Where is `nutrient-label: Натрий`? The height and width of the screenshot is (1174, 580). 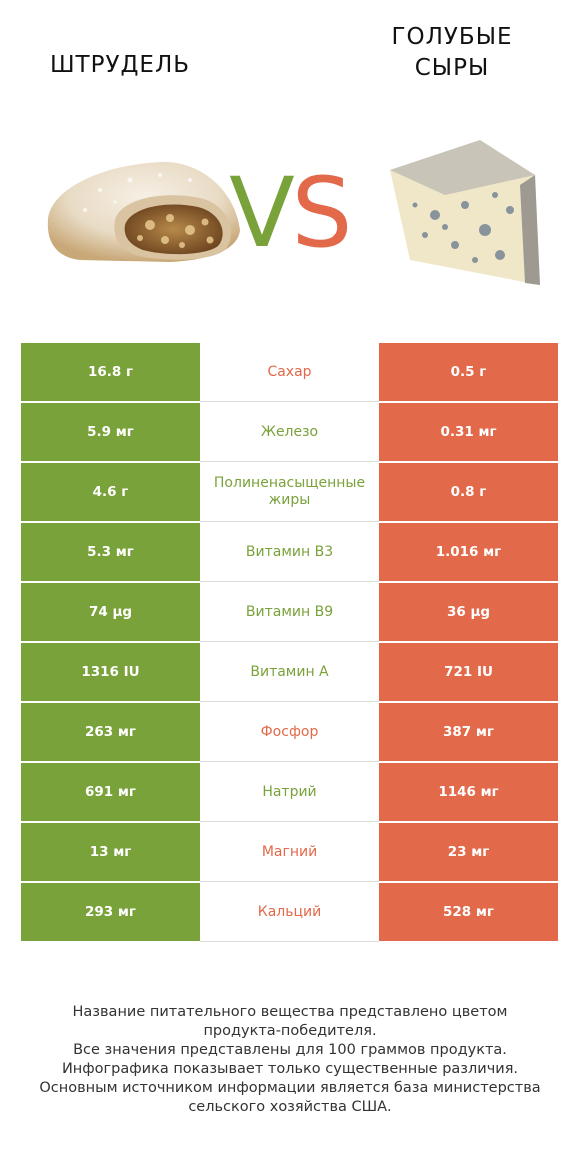
nutrient-label: Натрий is located at coordinates (289, 791).